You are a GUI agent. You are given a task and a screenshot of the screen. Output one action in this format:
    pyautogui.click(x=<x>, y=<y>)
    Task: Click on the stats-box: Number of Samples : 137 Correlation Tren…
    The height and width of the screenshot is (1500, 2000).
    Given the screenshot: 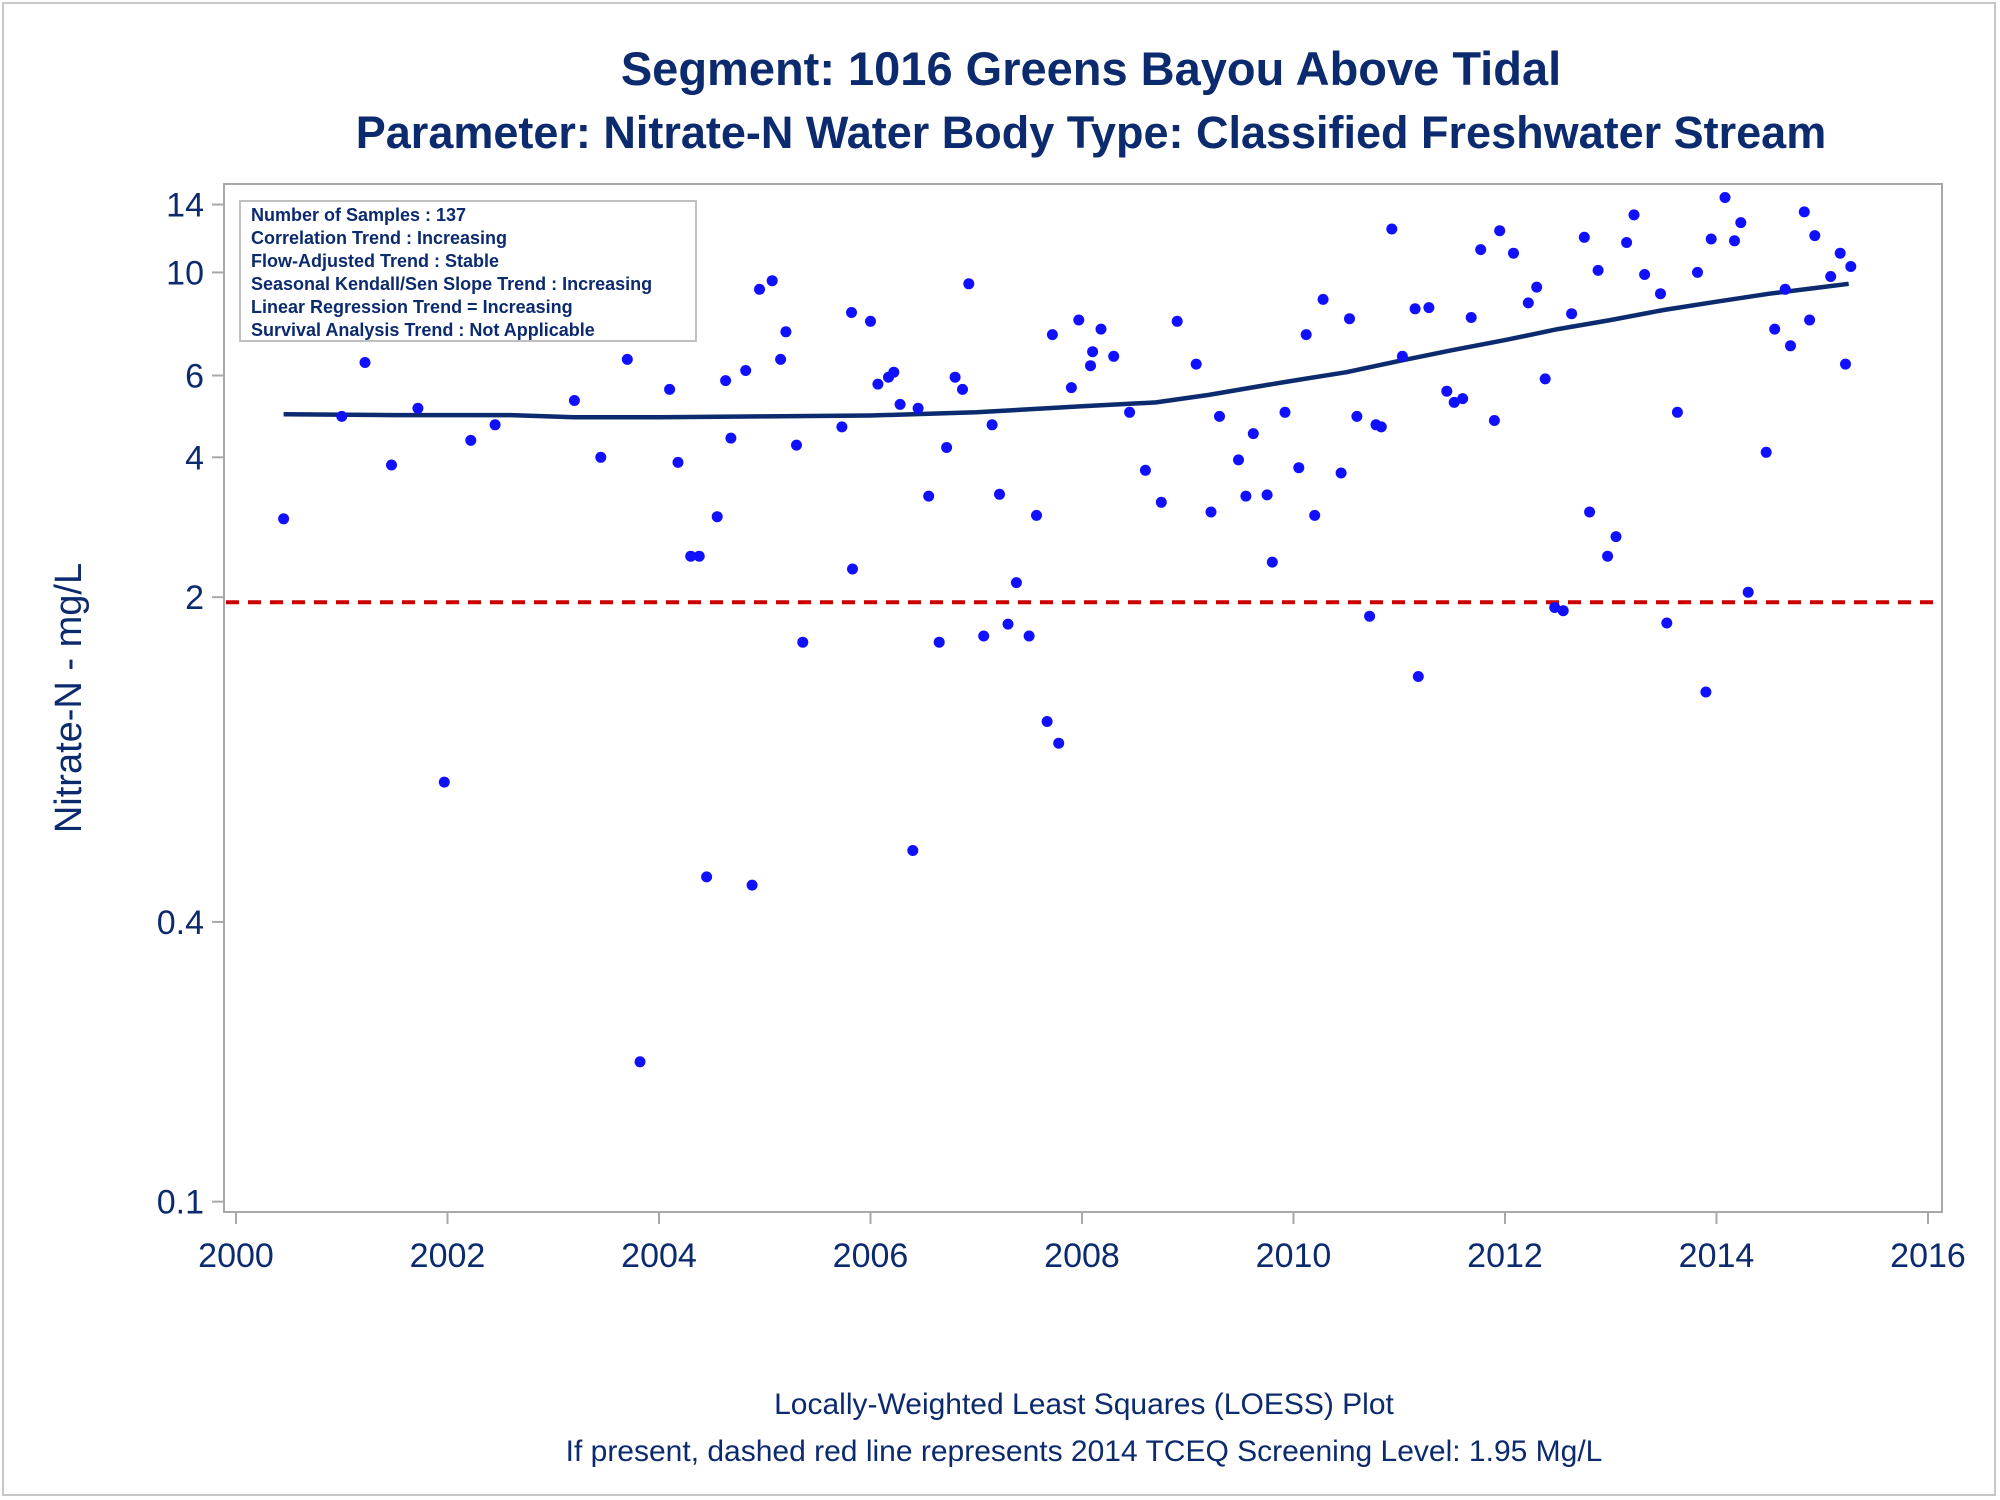 What is the action you would take?
    pyautogui.click(x=468, y=271)
    